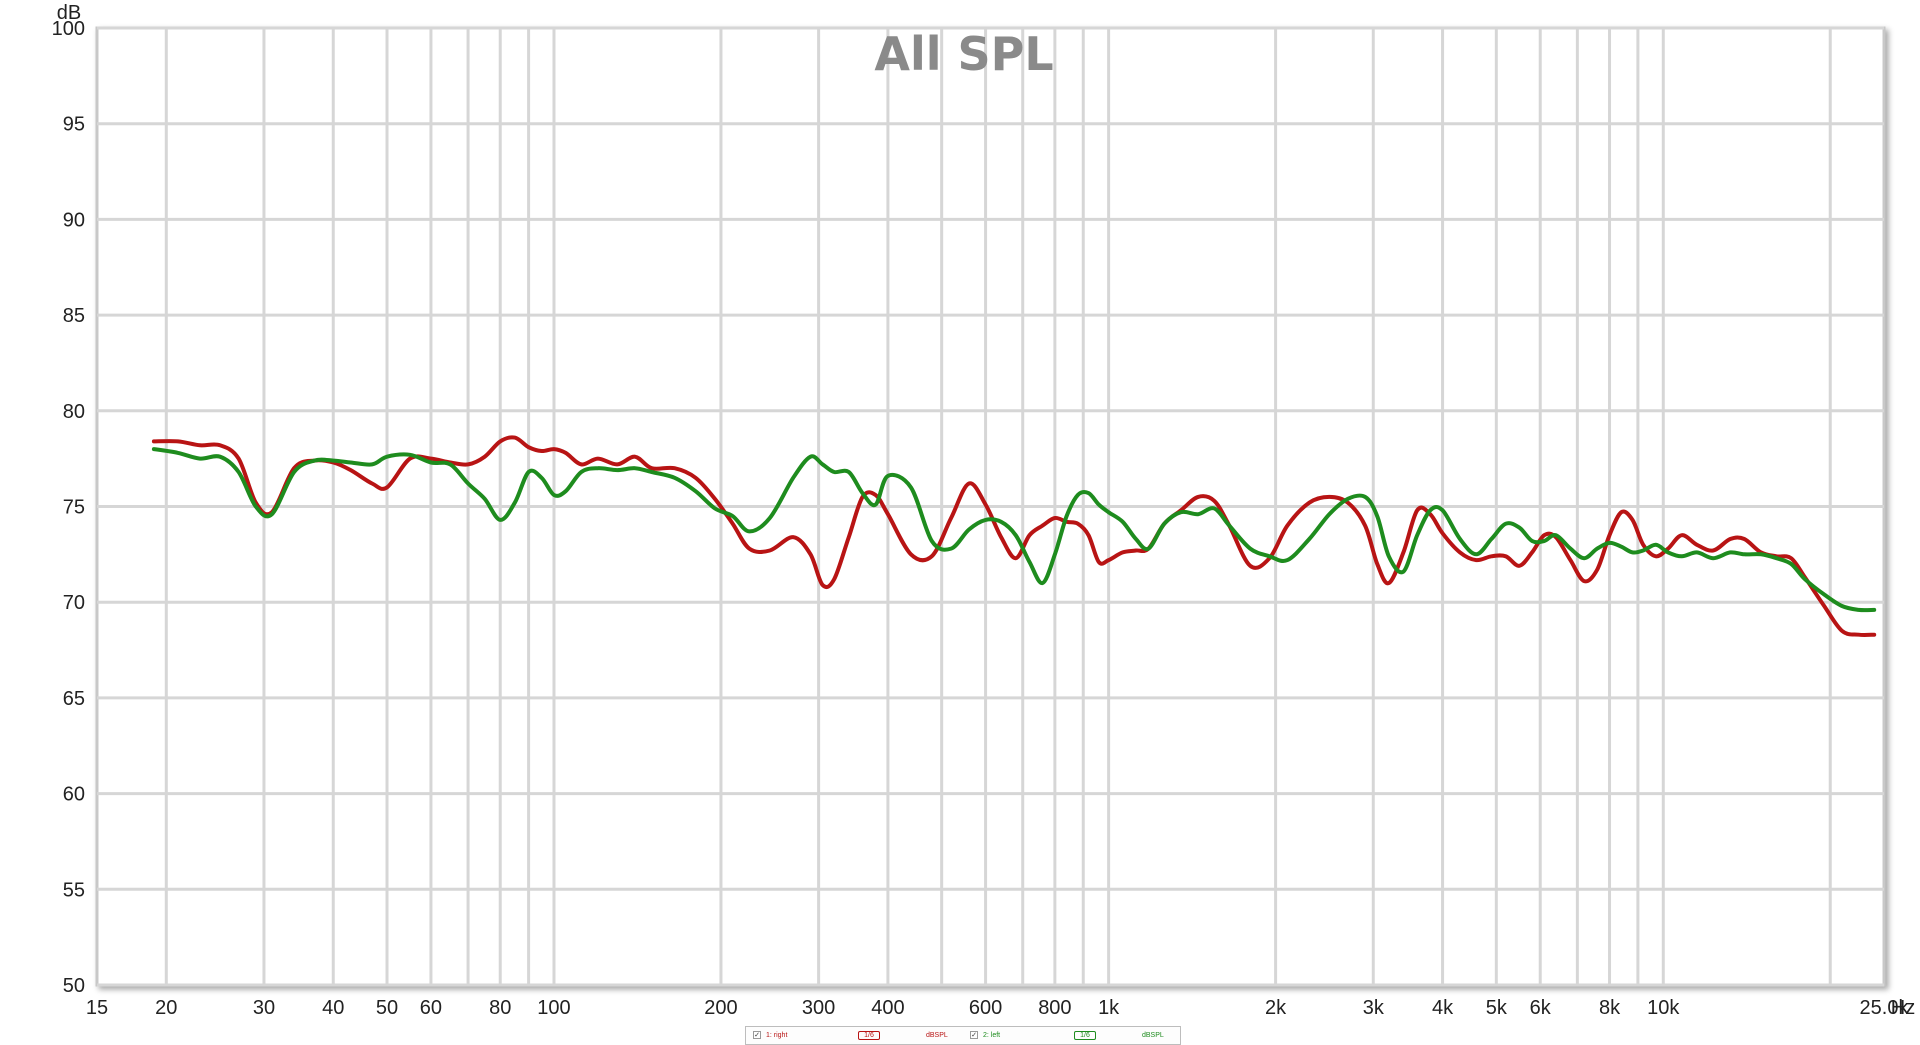 This screenshot has width=1920, height=1045. I want to click on x-tick-label: 4k, so click(1443, 1008).